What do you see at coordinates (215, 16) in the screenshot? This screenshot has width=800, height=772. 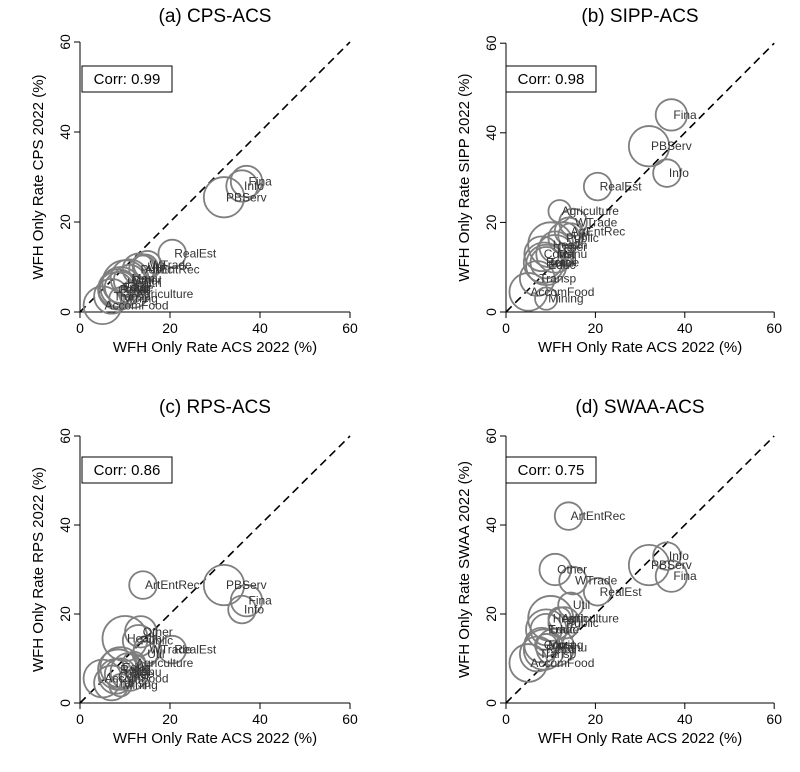 I see `panel-title: (a) CPS-ACS` at bounding box center [215, 16].